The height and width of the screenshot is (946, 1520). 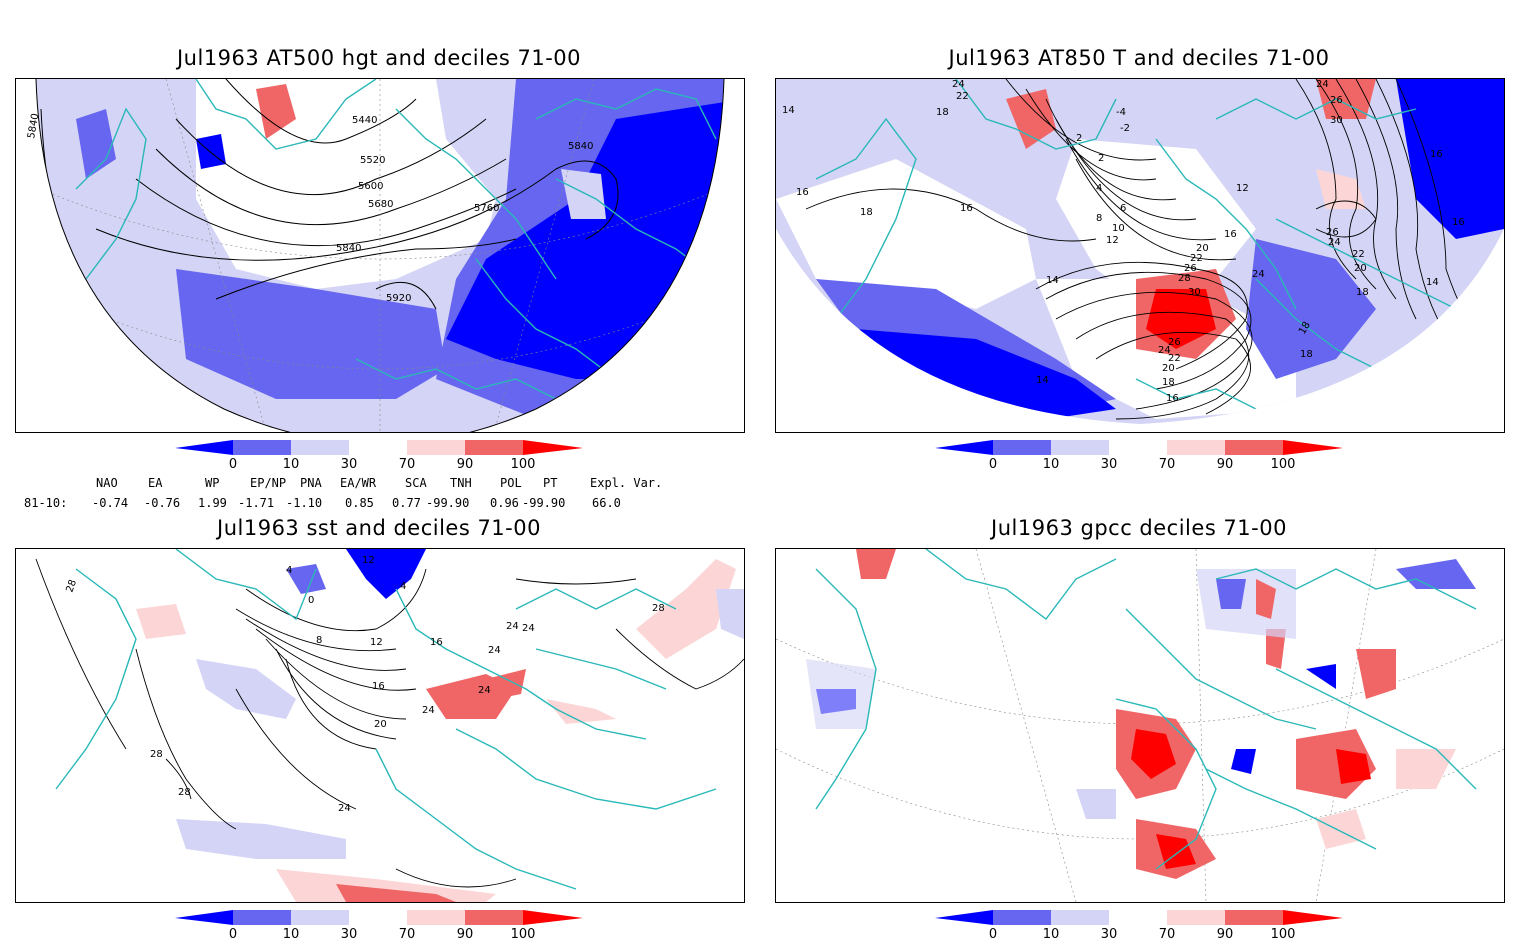 What do you see at coordinates (1145, 928) in the screenshot?
I see `colorbar-panel-4: 0 10 30 70 90 100` at bounding box center [1145, 928].